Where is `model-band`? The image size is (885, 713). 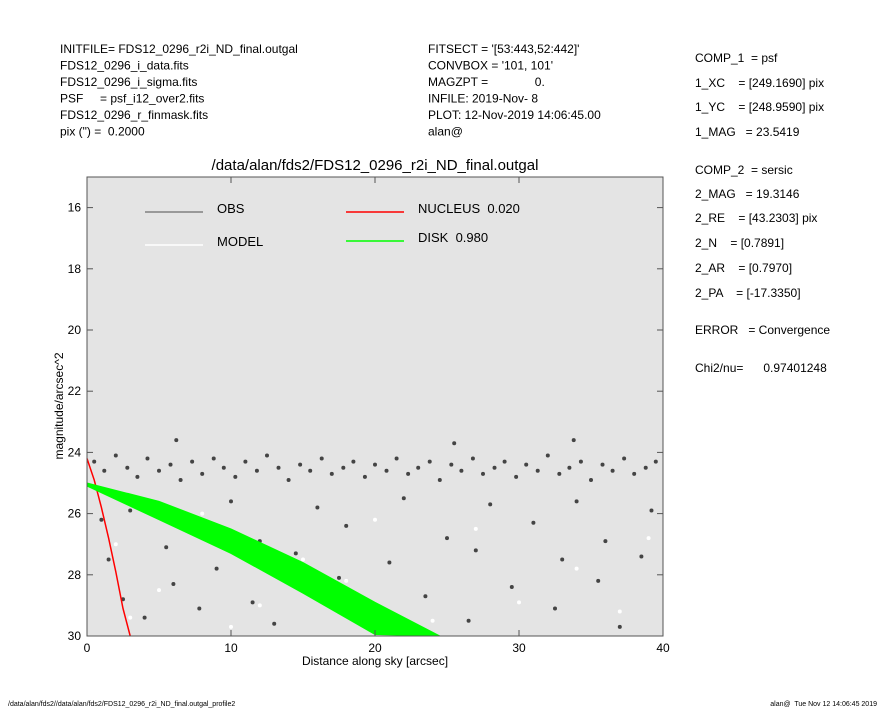
model-band is located at coordinates (263, 559).